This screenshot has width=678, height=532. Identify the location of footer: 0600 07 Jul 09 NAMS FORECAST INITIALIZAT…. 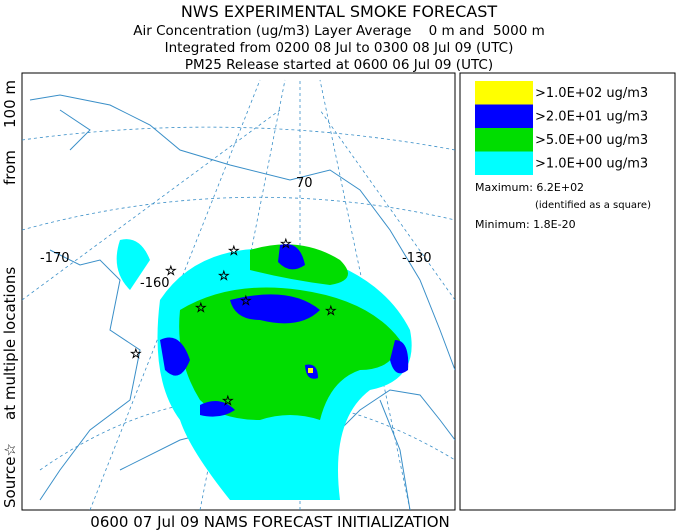
(269, 522).